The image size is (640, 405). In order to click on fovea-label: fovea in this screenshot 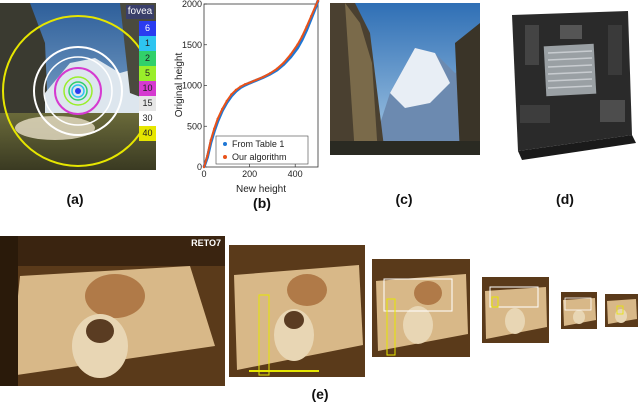, I will do `click(140, 12)`.